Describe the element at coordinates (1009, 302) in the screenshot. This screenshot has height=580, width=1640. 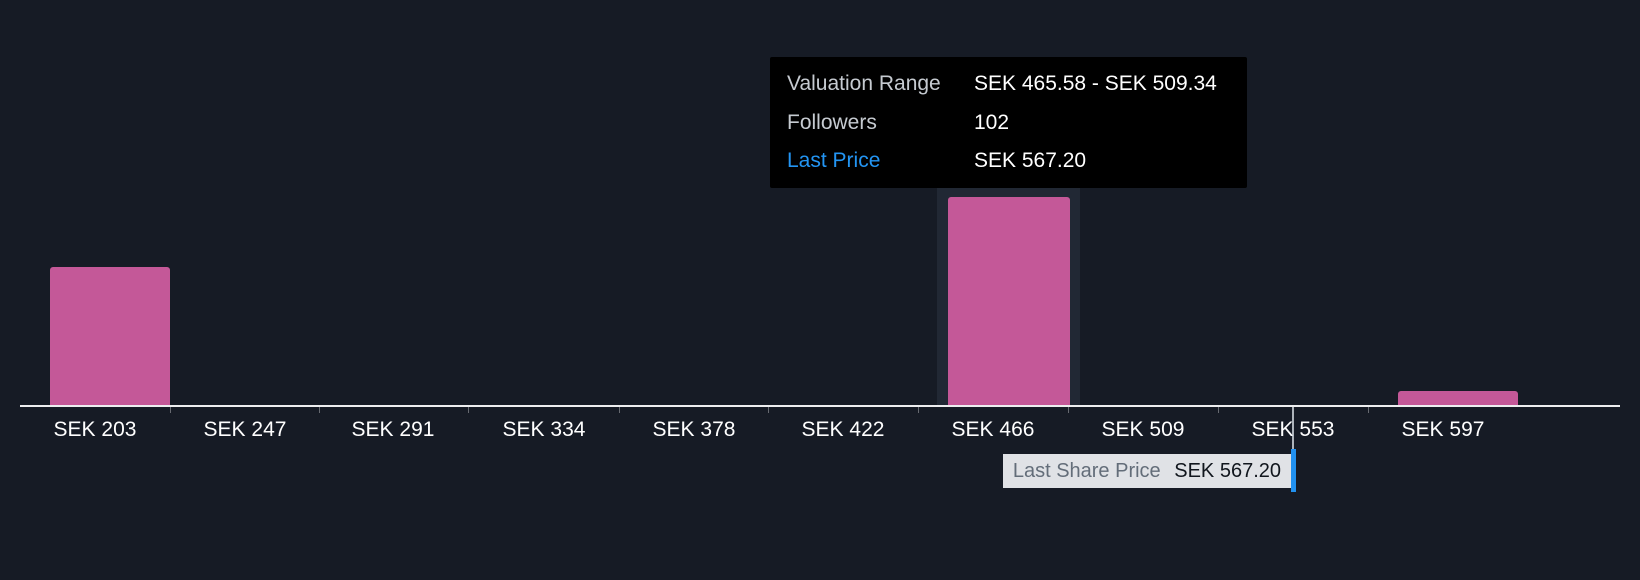
I see `histogram-bar-highlighted` at that location.